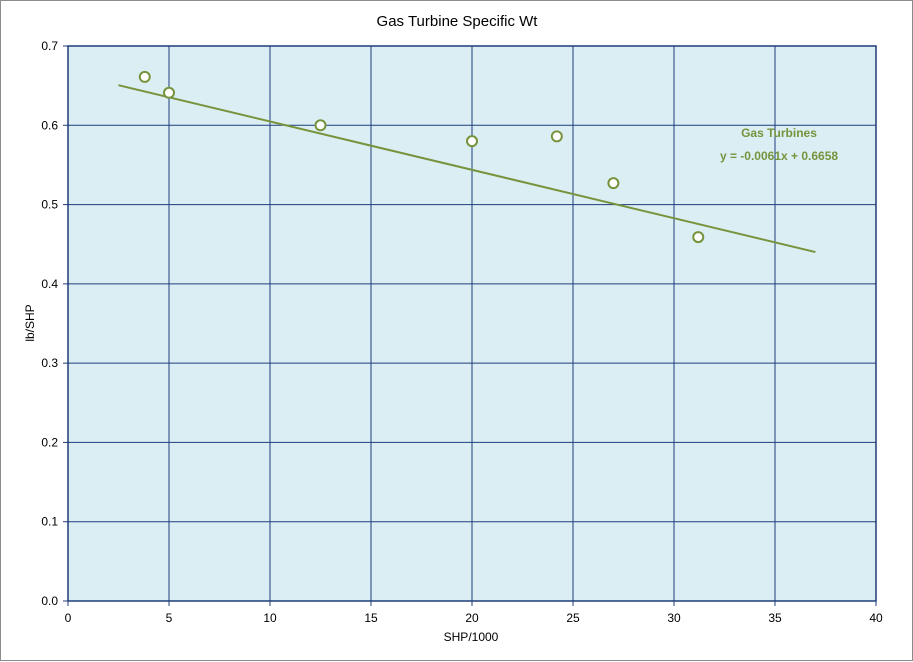 The height and width of the screenshot is (662, 913). I want to click on y-tick-label: 0.3, so click(49, 363).